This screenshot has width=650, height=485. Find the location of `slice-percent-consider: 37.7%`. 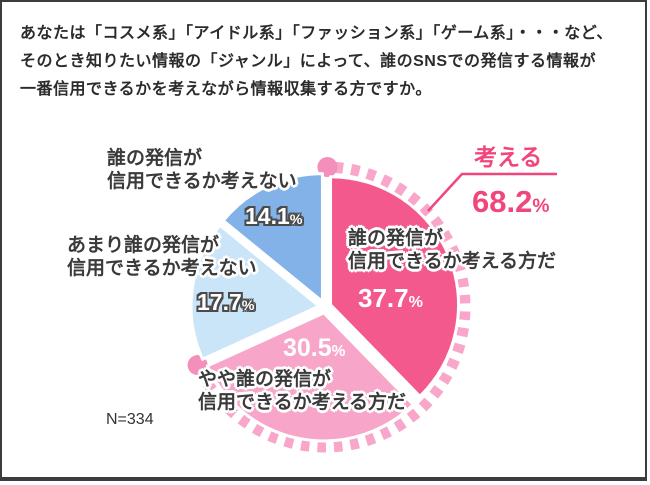

slice-percent-consider: 37.7% is located at coordinates (390, 298).